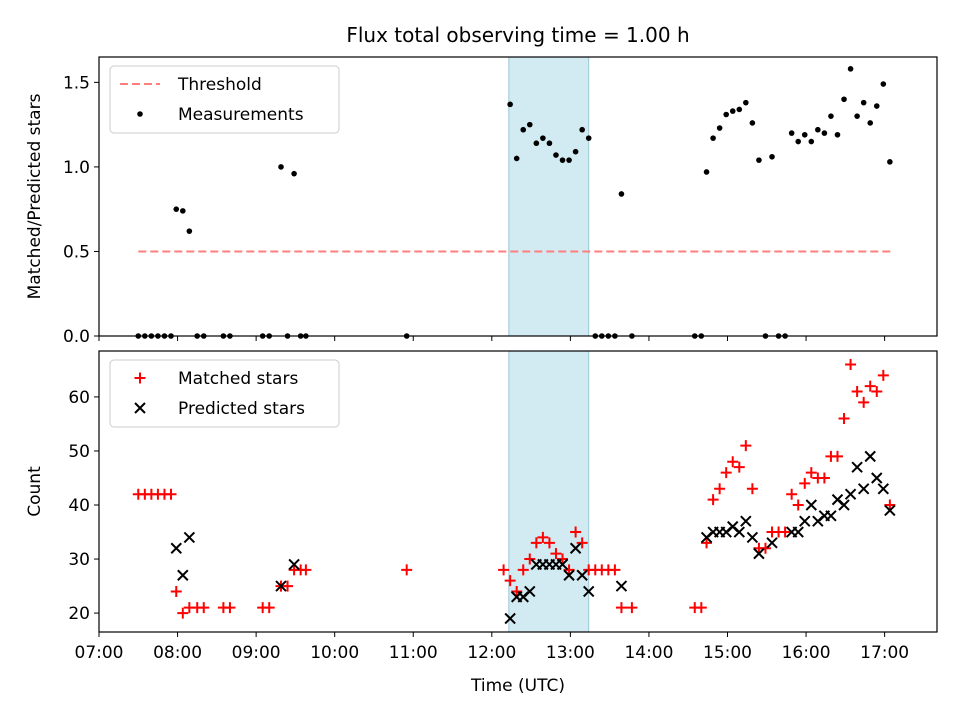 This screenshot has width=960, height=720. I want to click on legend-predicted-marker, so click(140, 408).